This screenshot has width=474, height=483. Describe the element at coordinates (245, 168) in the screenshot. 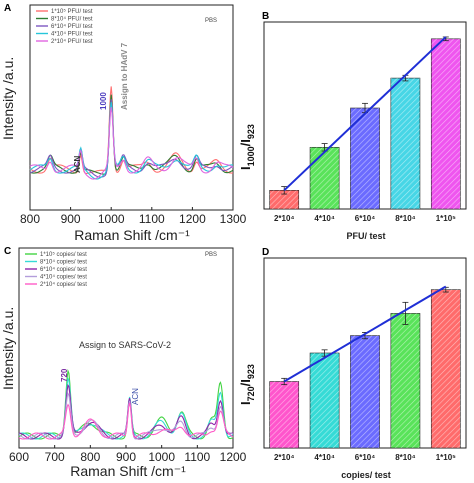

I see `panel-b-y-i1: I` at that location.